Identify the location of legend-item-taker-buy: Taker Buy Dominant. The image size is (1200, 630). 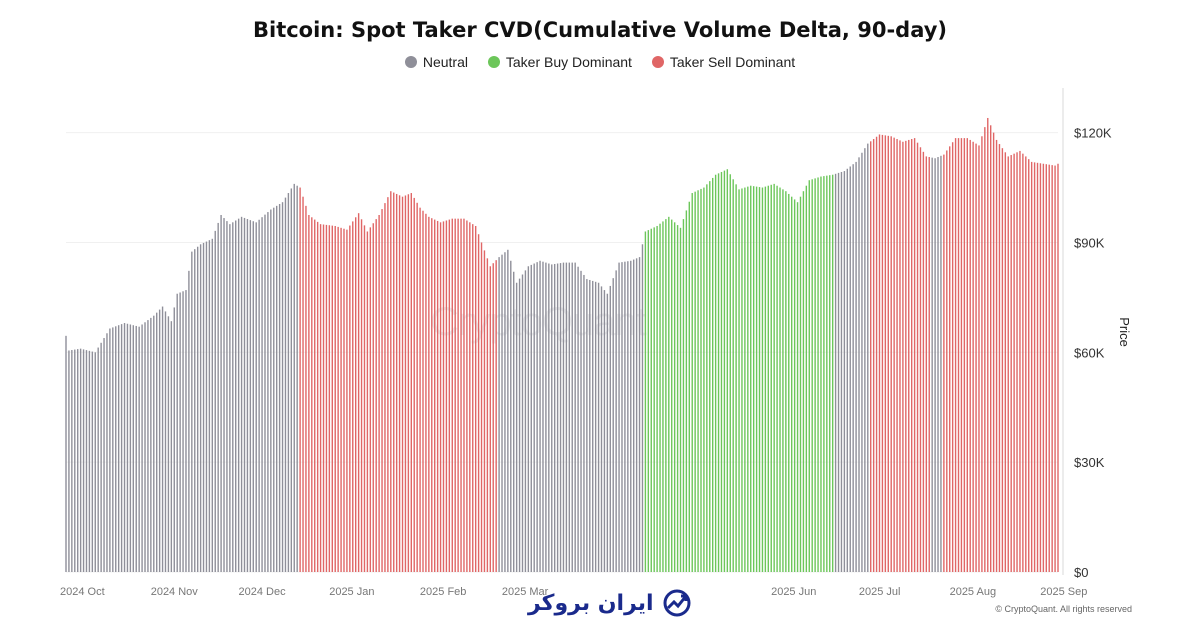
(559, 62).